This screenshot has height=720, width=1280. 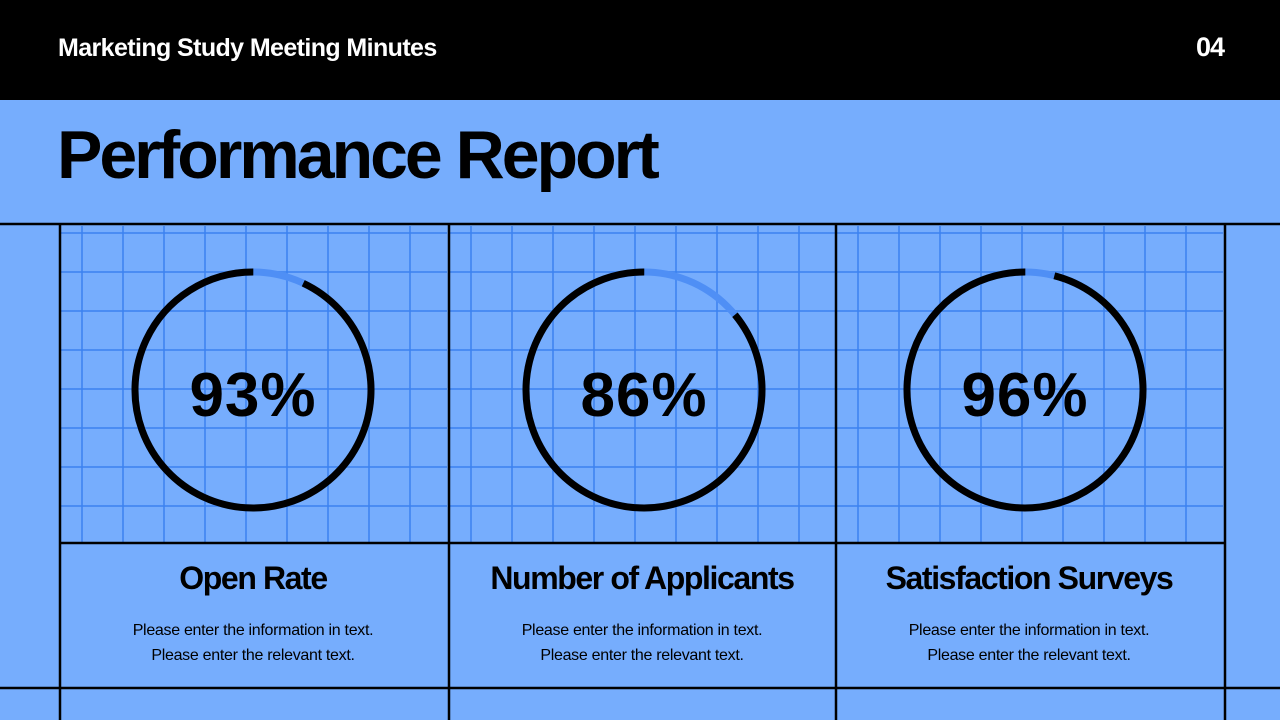 What do you see at coordinates (1210, 47) in the screenshot?
I see `page-number: 04` at bounding box center [1210, 47].